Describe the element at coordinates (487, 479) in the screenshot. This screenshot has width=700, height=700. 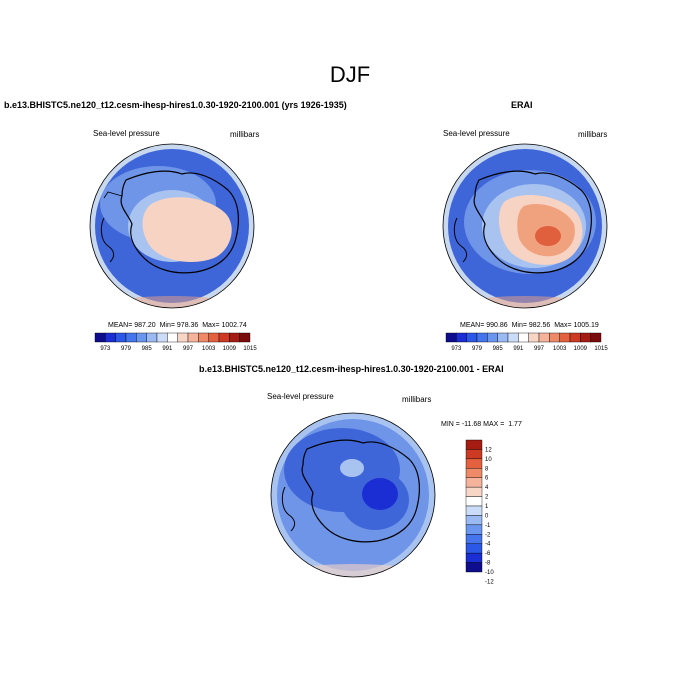
I see `colorbar-3-tick-label: 6` at that location.